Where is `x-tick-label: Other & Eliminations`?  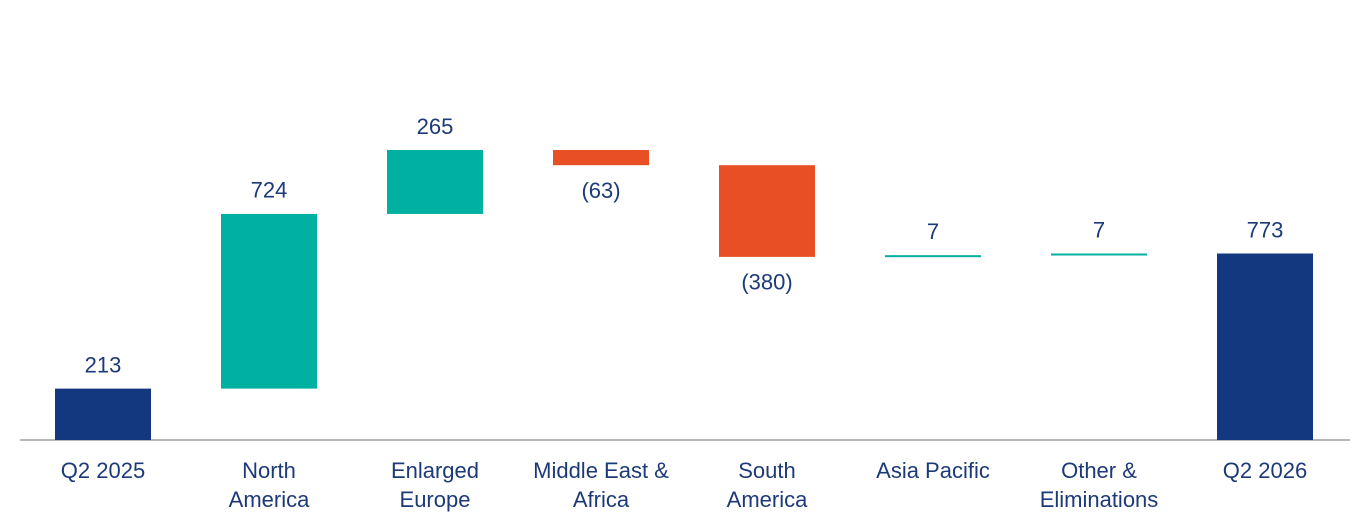
x-tick-label: Other & Eliminations is located at coordinates (1099, 485).